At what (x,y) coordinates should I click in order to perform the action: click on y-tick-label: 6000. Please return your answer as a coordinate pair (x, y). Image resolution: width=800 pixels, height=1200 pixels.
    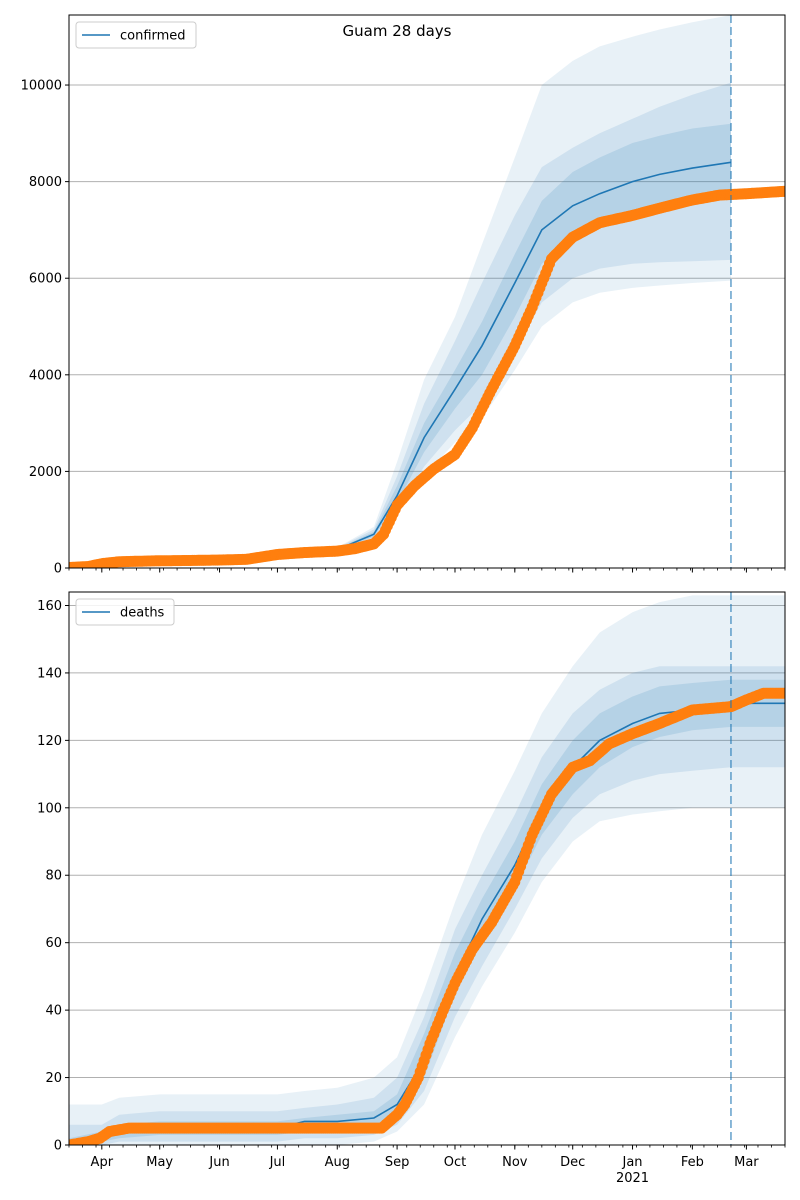
    Looking at the image, I should click on (45, 279).